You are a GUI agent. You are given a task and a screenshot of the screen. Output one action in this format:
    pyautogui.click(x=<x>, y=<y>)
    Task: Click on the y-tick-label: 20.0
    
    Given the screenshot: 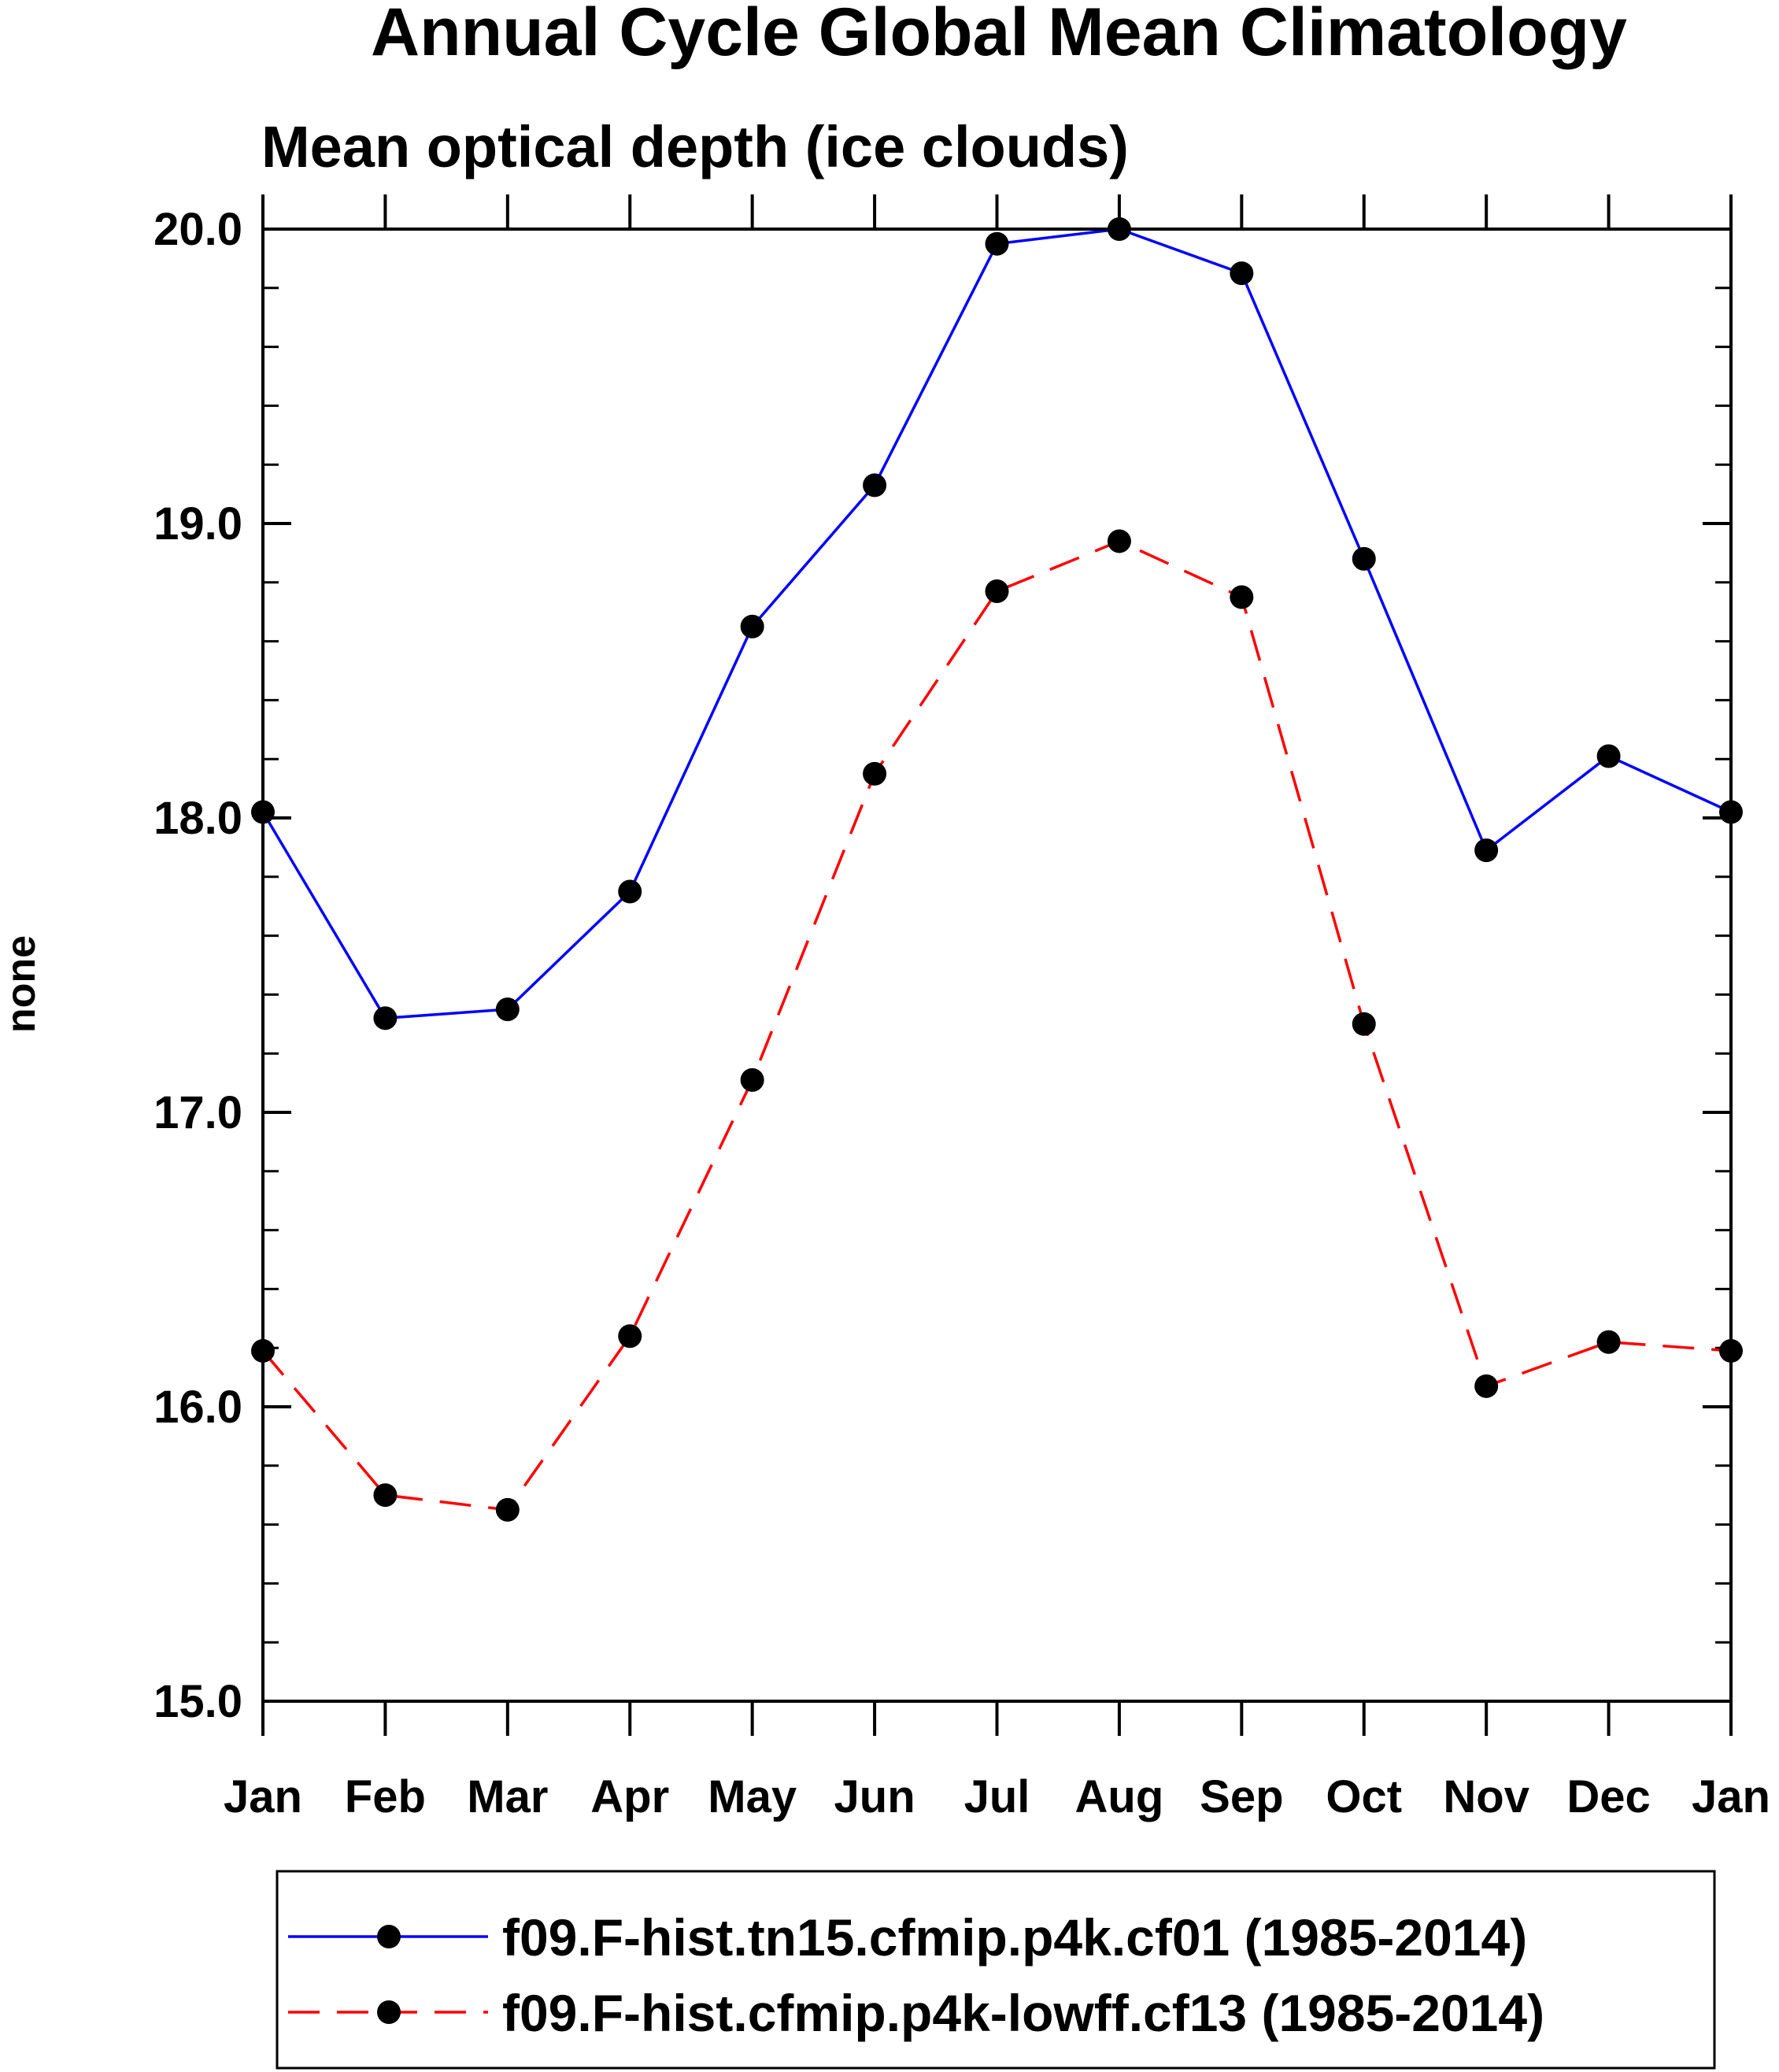 What is the action you would take?
    pyautogui.click(x=197, y=229)
    